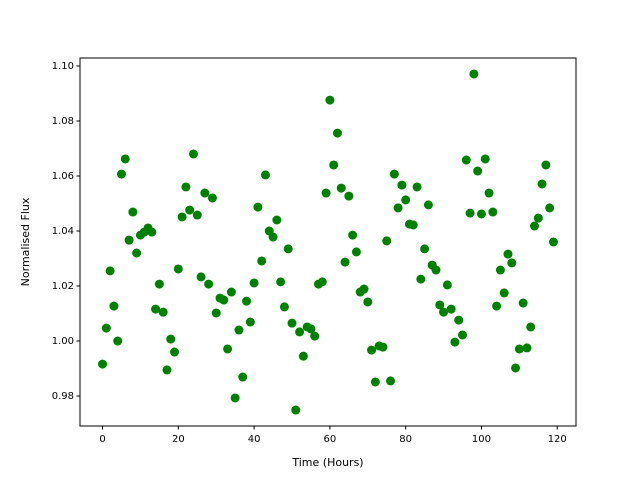  What do you see at coordinates (63, 231) in the screenshot?
I see `y-tick-label: 1.04` at bounding box center [63, 231].